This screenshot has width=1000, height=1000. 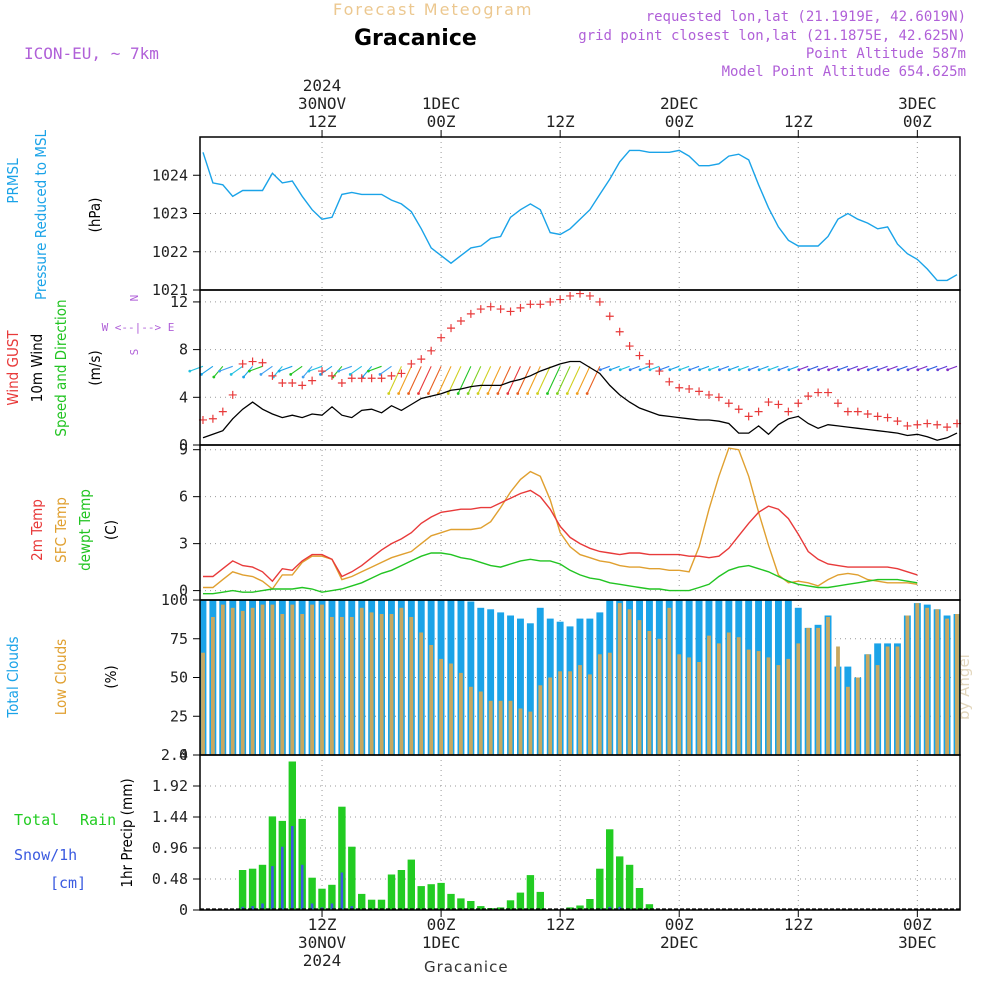 I want to click on wind-unit: (m/s), so click(x=95, y=367).